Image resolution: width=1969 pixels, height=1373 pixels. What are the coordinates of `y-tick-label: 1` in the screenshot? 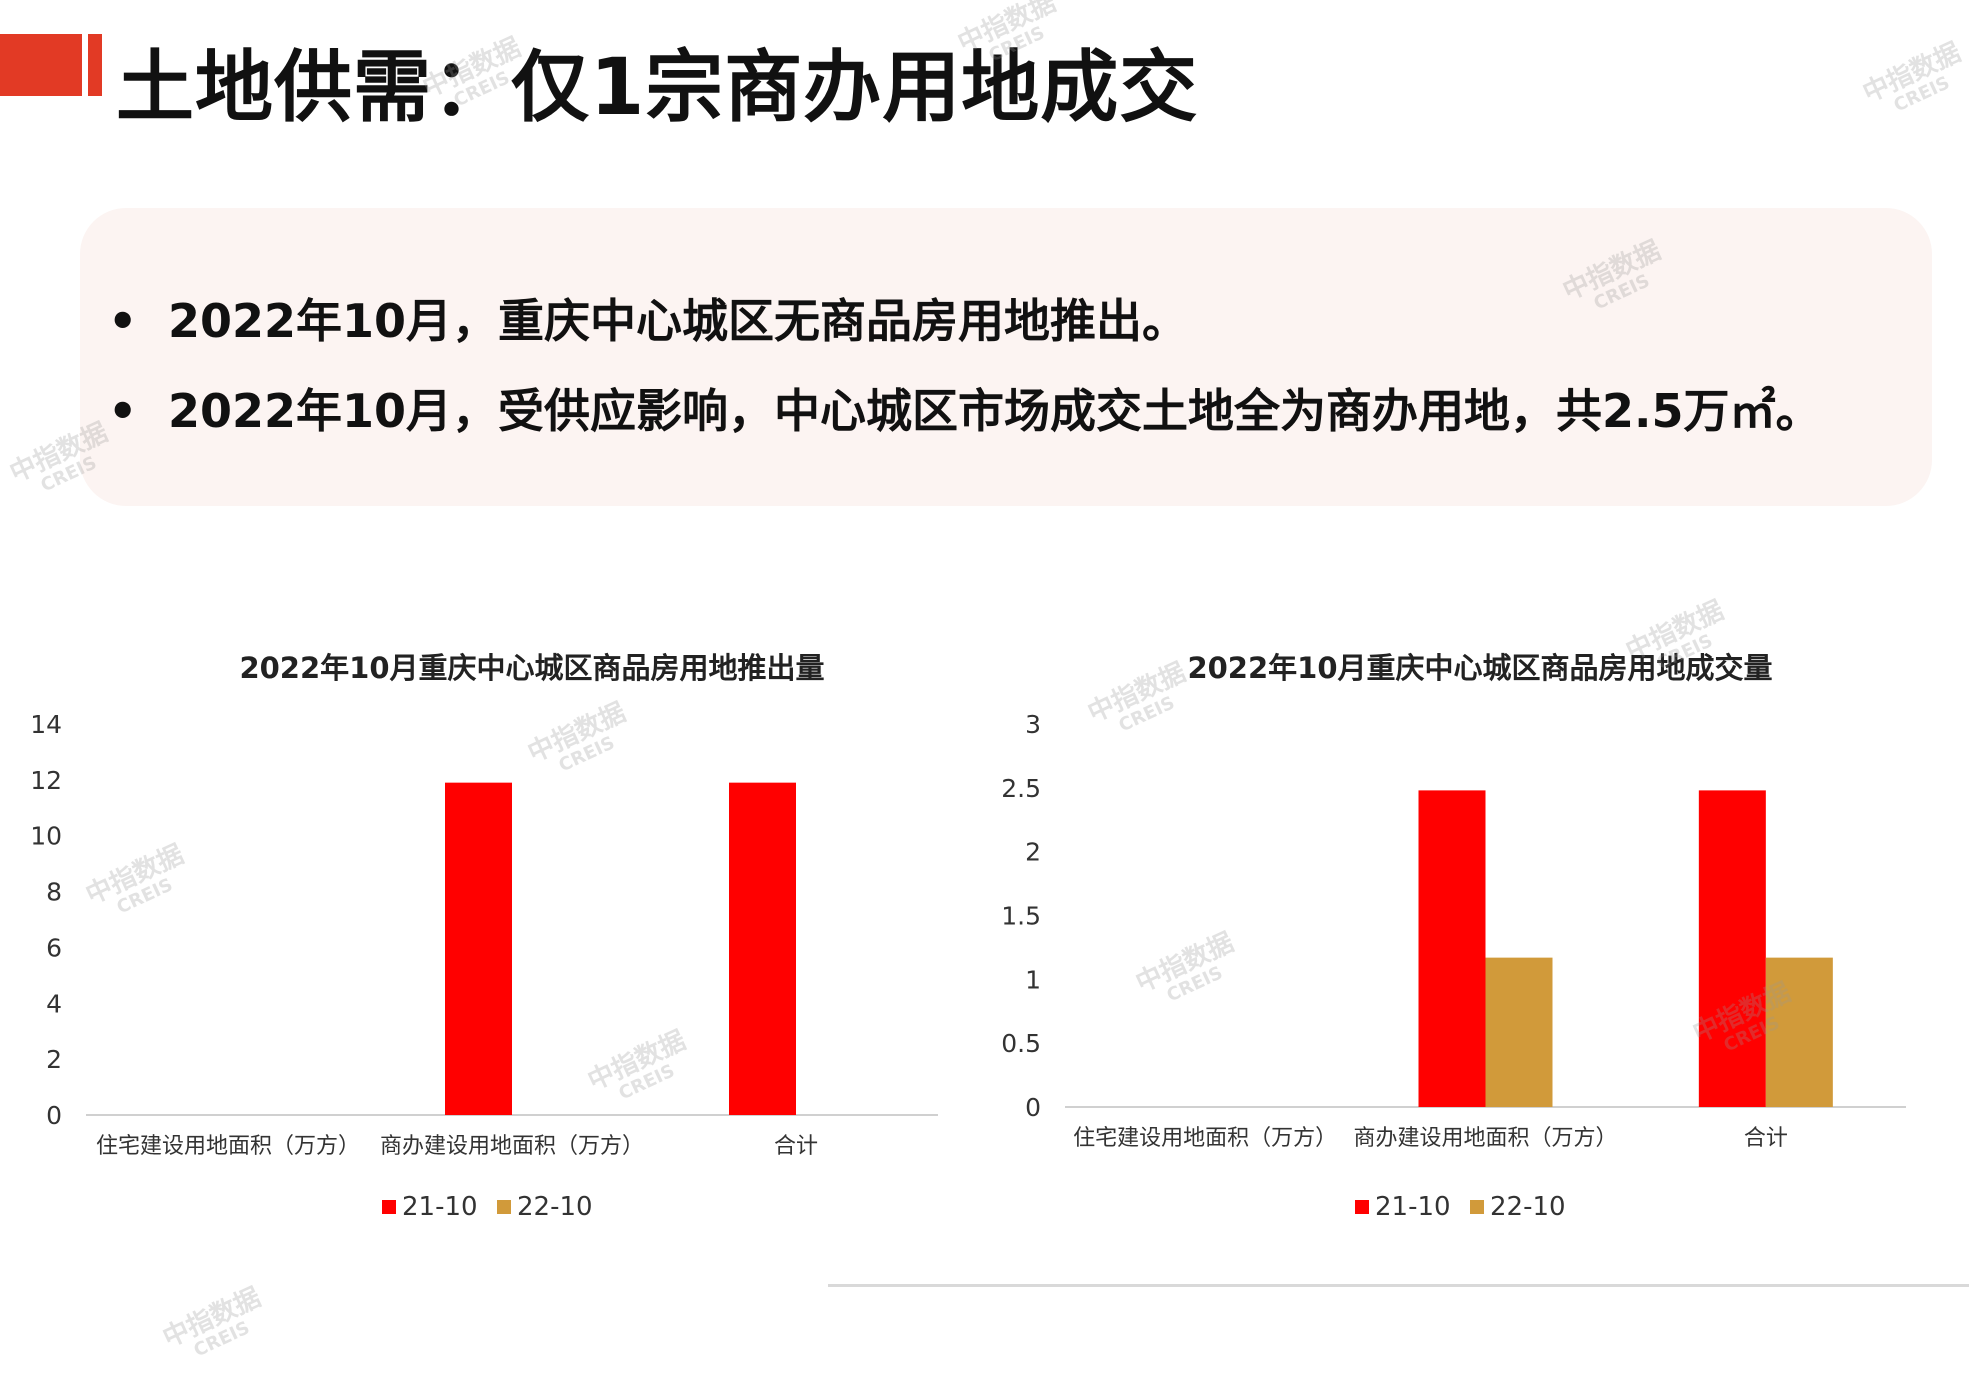 It's located at (1033, 979).